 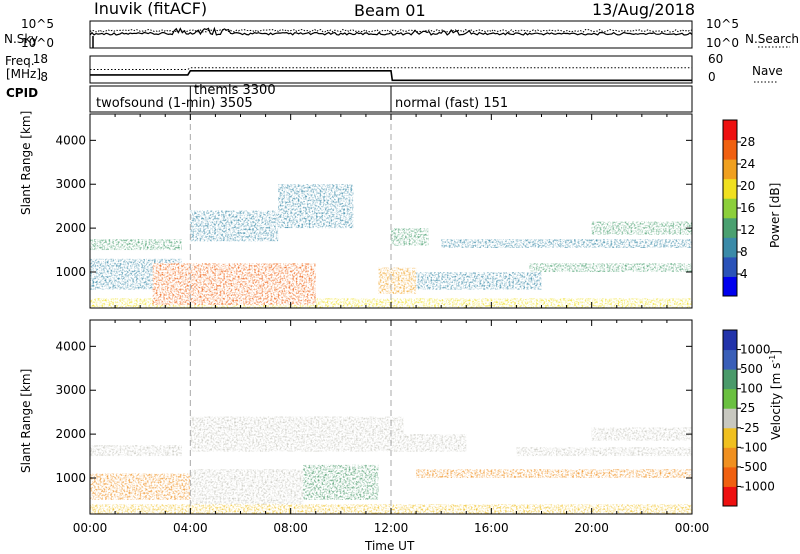 What do you see at coordinates (747, 408) in the screenshot?
I see `velocity-colorbar-tick-label: 25` at bounding box center [747, 408].